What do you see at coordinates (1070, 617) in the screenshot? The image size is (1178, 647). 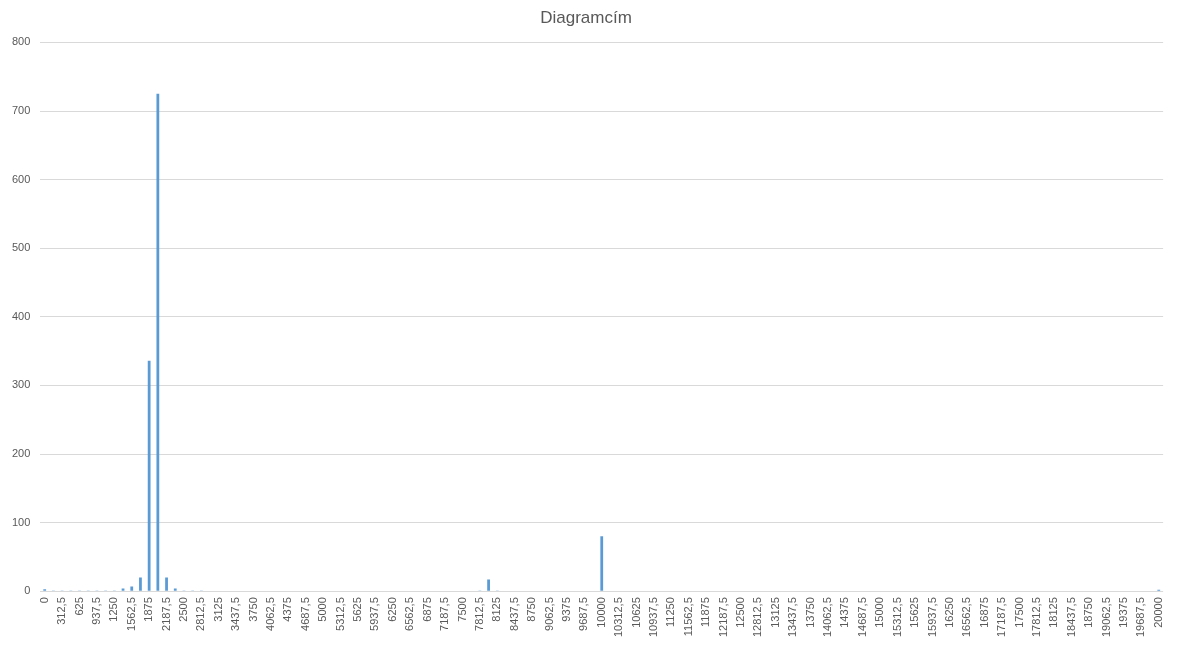 I see `x-tick-label: 18437,5` at bounding box center [1070, 617].